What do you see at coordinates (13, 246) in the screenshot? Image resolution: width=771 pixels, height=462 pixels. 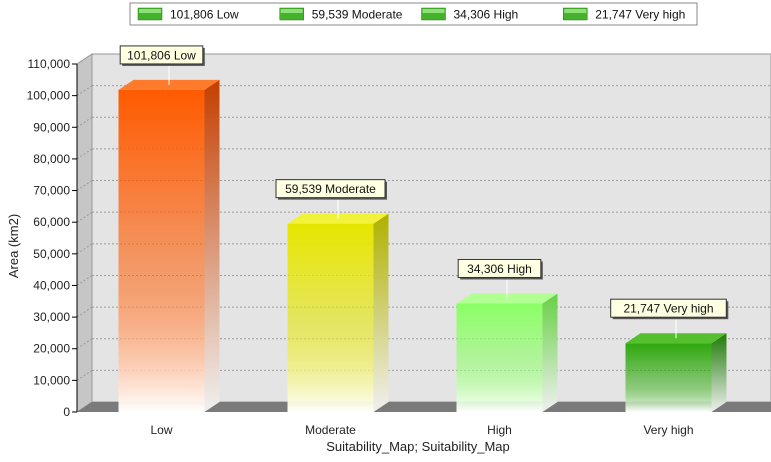 I see `y-axis-title: Area (km2)` at bounding box center [13, 246].